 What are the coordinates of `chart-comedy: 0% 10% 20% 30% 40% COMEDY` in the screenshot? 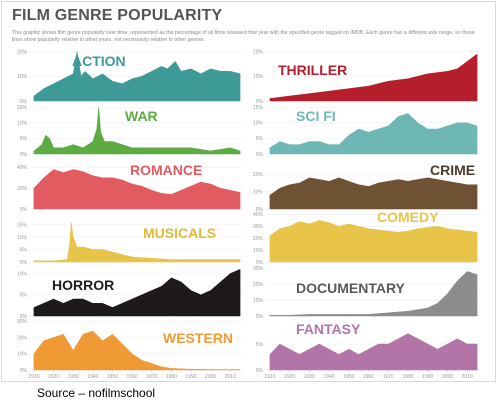 It's located at (367, 237).